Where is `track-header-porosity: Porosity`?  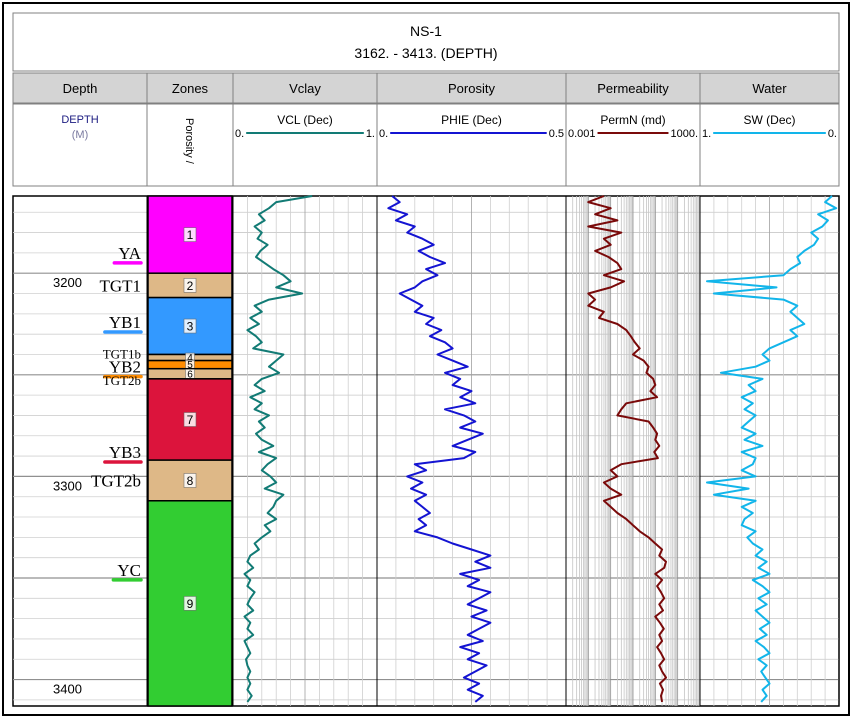 track-header-porosity: Porosity is located at coordinates (471, 88).